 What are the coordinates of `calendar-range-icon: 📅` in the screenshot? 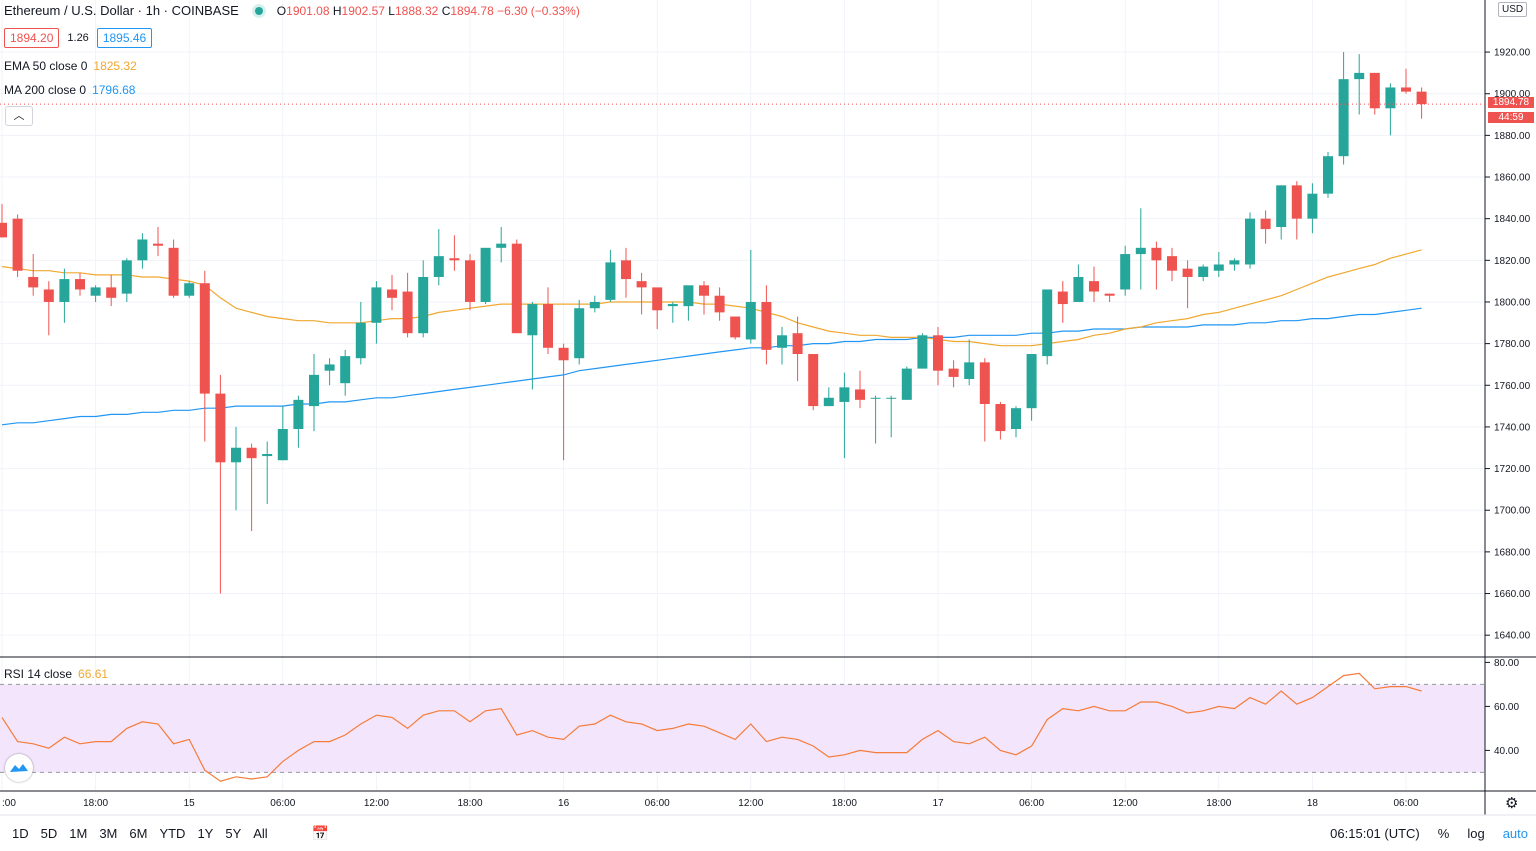 It's located at (320, 833).